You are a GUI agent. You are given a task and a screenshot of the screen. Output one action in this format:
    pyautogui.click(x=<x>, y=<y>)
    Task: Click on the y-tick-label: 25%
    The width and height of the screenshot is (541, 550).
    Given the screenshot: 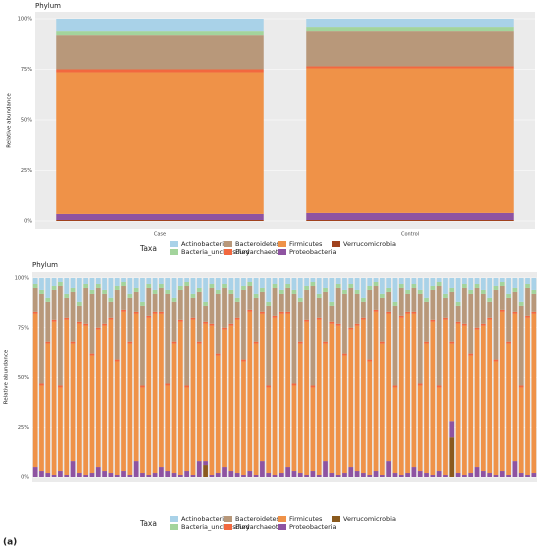 What is the action you would take?
    pyautogui.click(x=23, y=428)
    